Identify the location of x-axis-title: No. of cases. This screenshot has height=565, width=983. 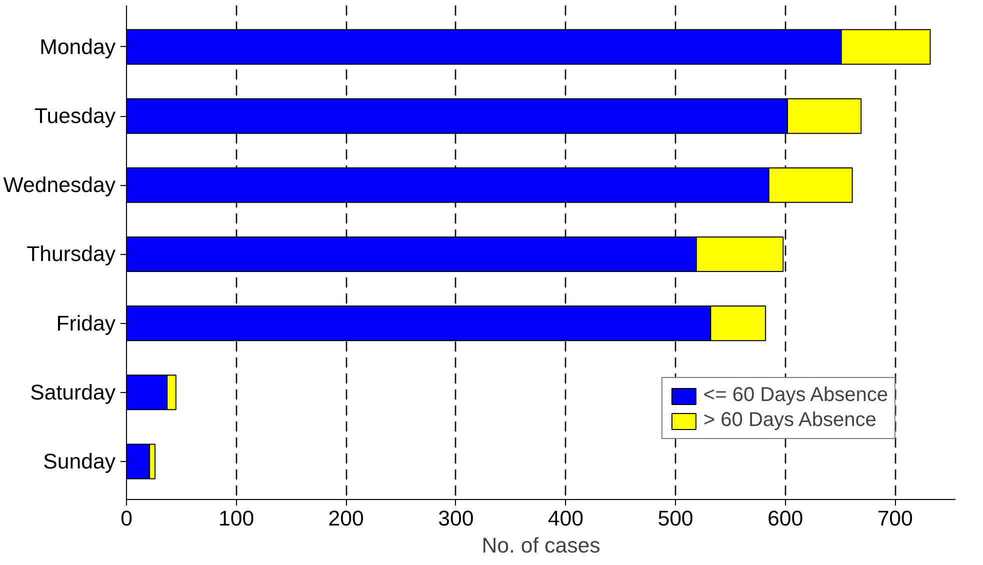
(541, 546).